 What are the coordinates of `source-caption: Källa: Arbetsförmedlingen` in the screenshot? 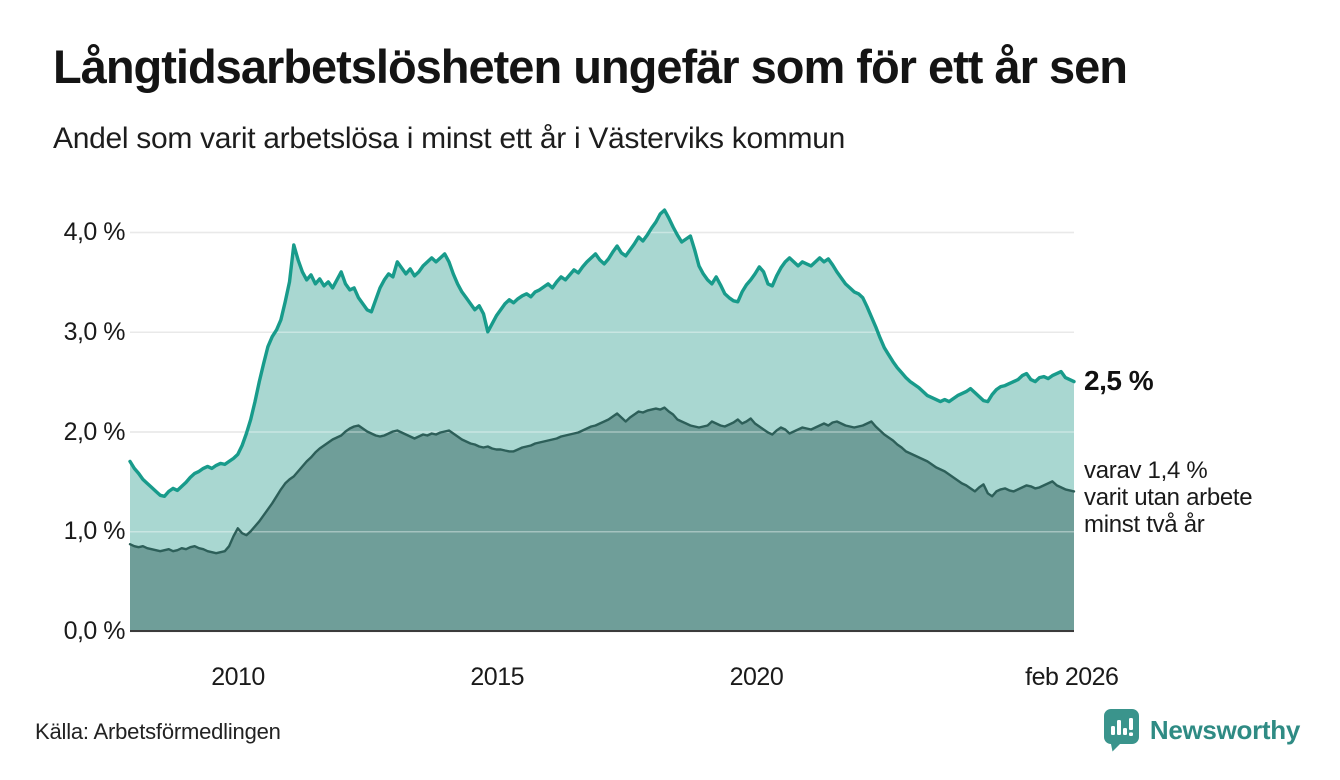 It's located at (158, 731).